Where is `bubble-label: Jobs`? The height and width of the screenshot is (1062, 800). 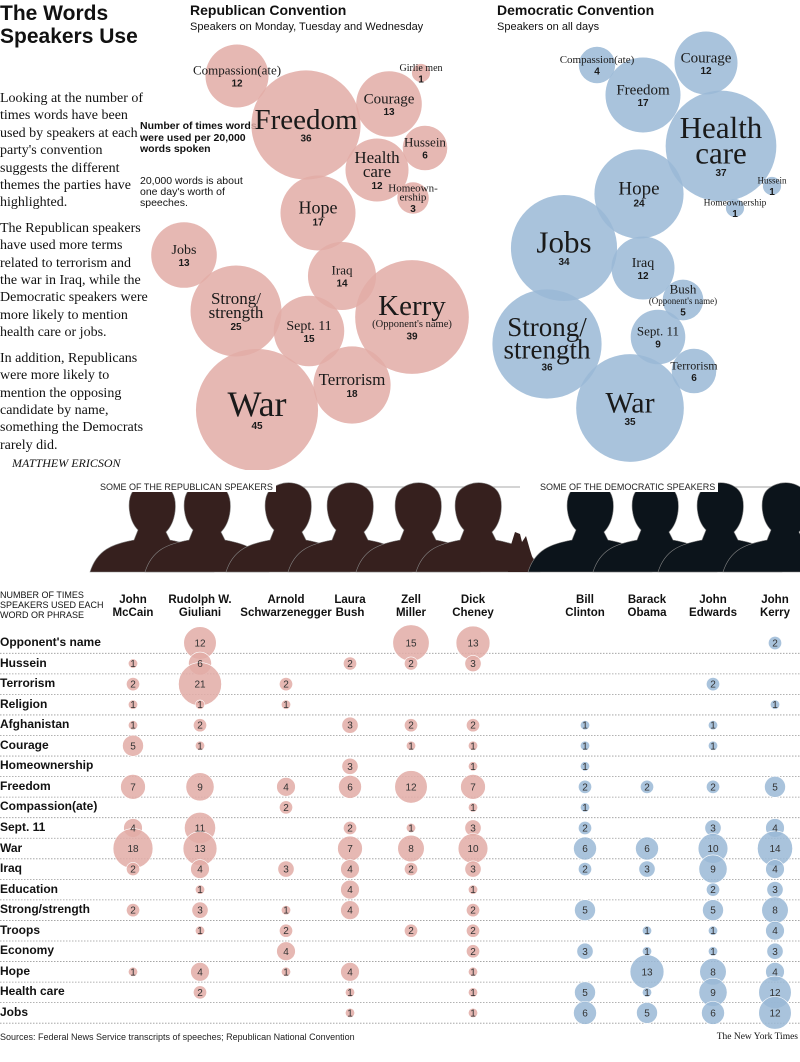
bubble-label: Jobs is located at coordinates (563, 242).